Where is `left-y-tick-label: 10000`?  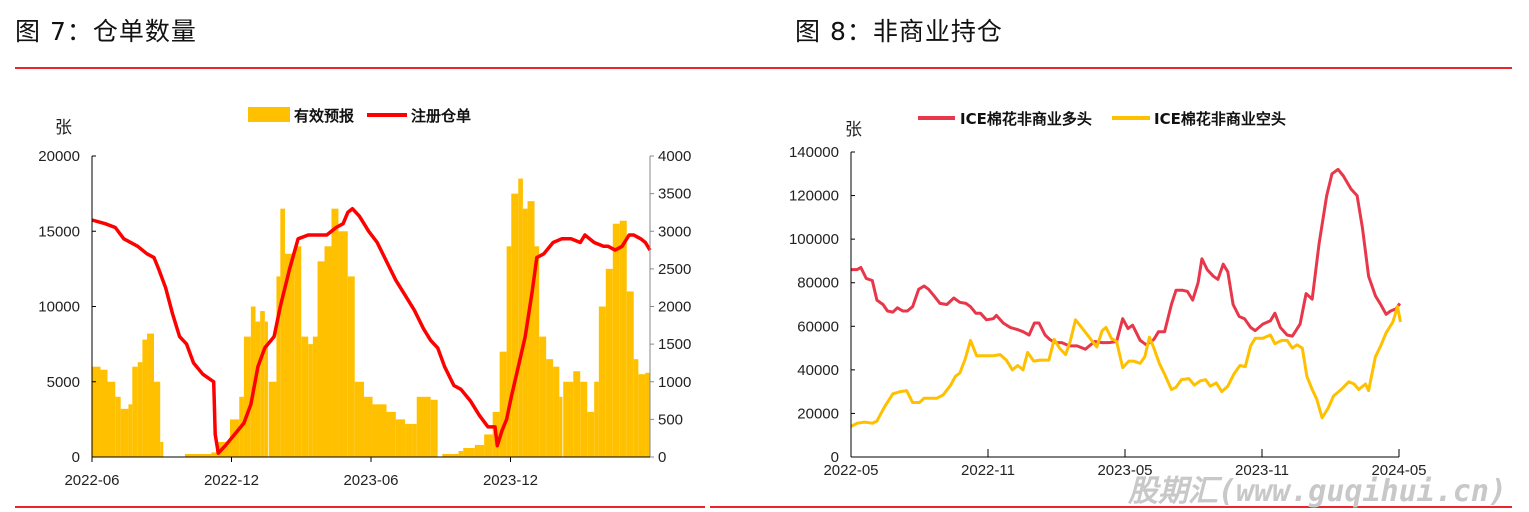
left-y-tick-label: 10000 is located at coordinates (59, 307).